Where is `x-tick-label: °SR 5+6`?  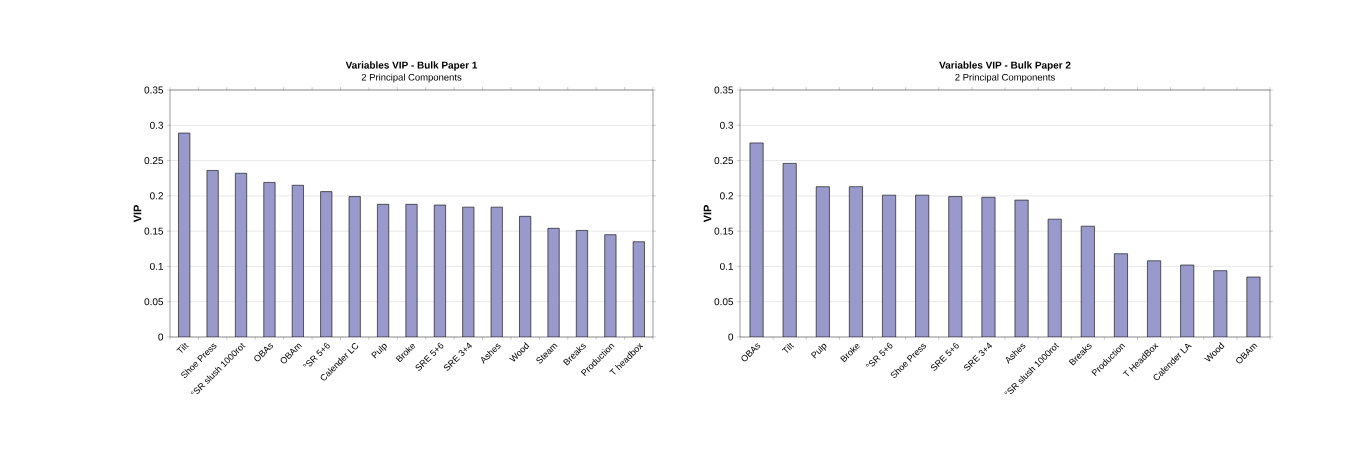
x-tick-label: °SR 5+6 is located at coordinates (879, 354).